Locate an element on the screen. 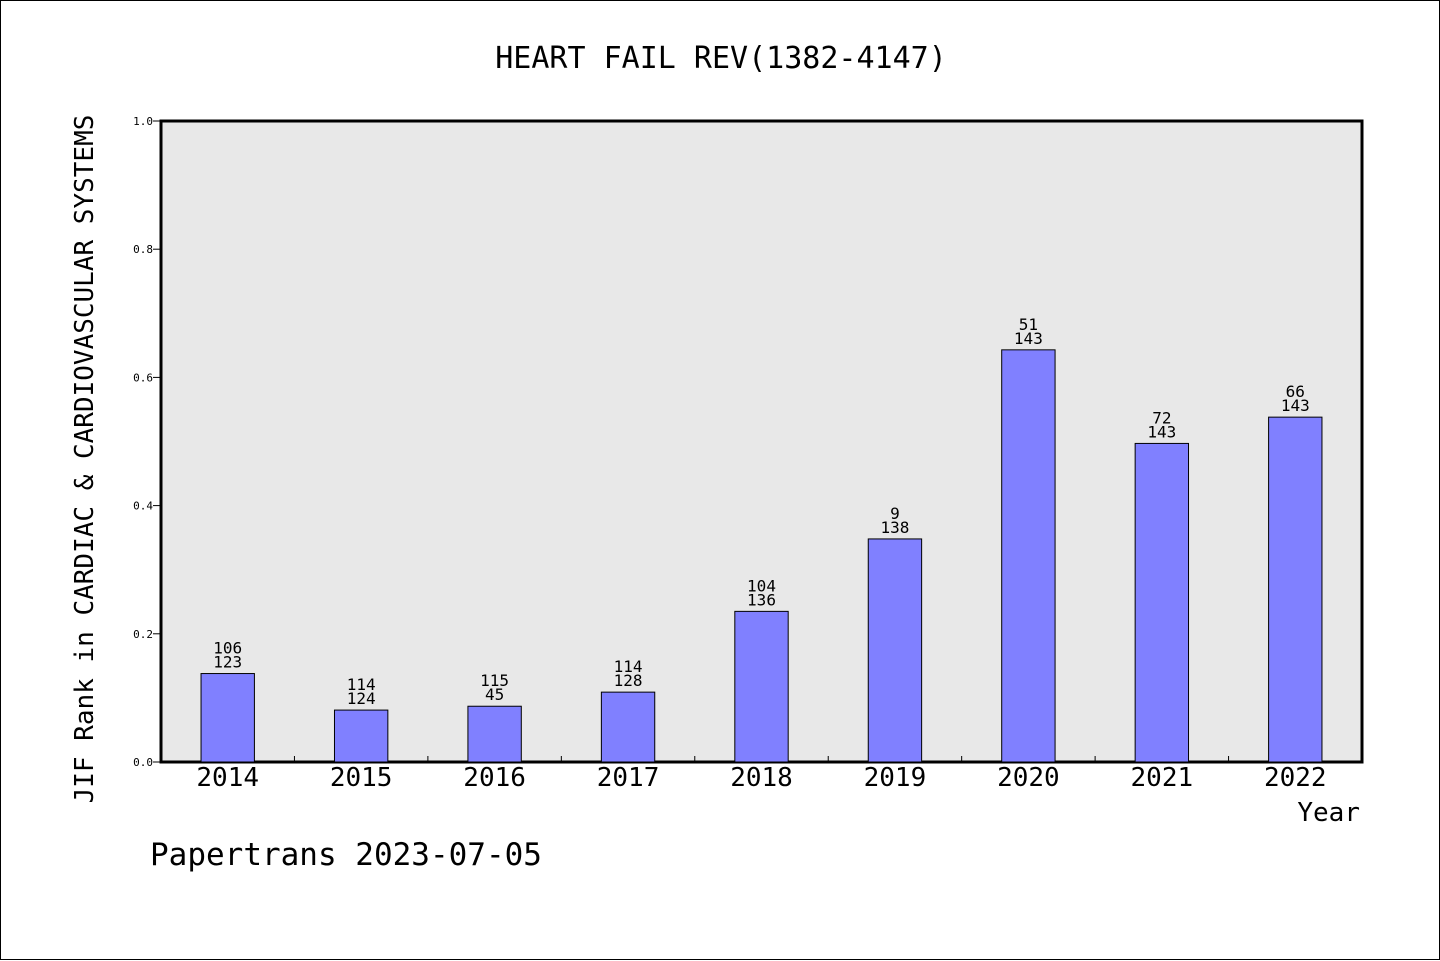 The height and width of the screenshot is (961, 1440). bar-label-rank: 51 is located at coordinates (1028, 324).